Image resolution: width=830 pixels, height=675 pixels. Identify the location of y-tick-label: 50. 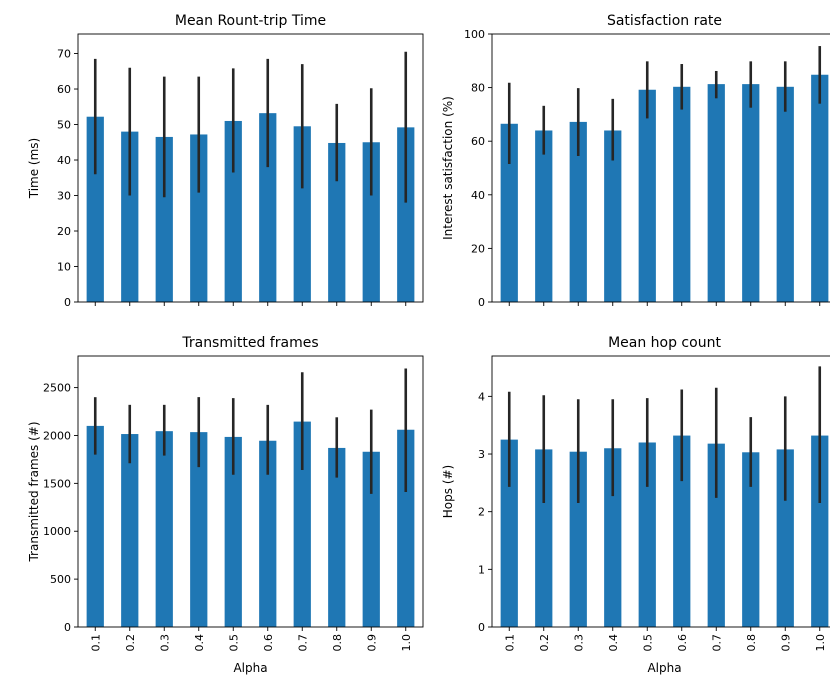
(64, 125).